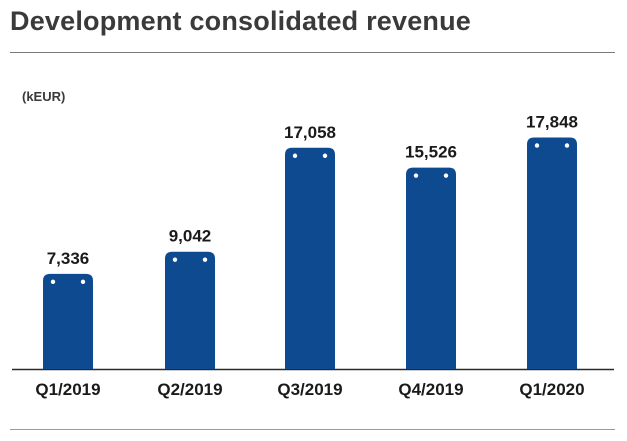  I want to click on bar-q1-2020, so click(552, 253).